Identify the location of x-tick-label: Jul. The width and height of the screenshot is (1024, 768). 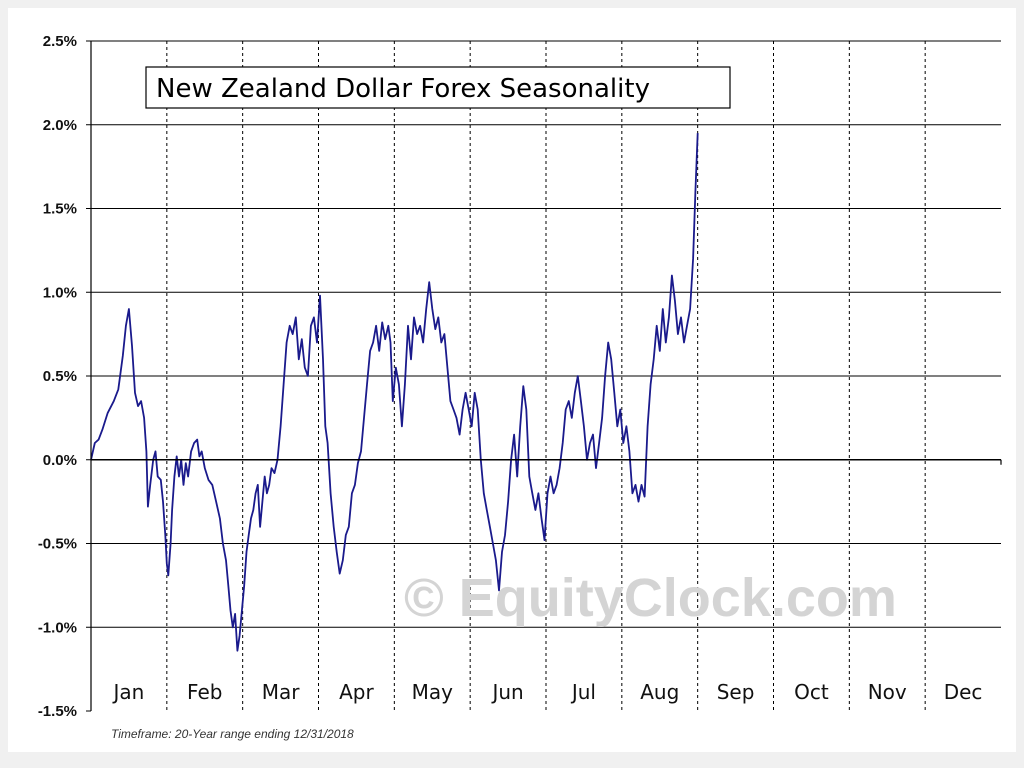
(583, 692).